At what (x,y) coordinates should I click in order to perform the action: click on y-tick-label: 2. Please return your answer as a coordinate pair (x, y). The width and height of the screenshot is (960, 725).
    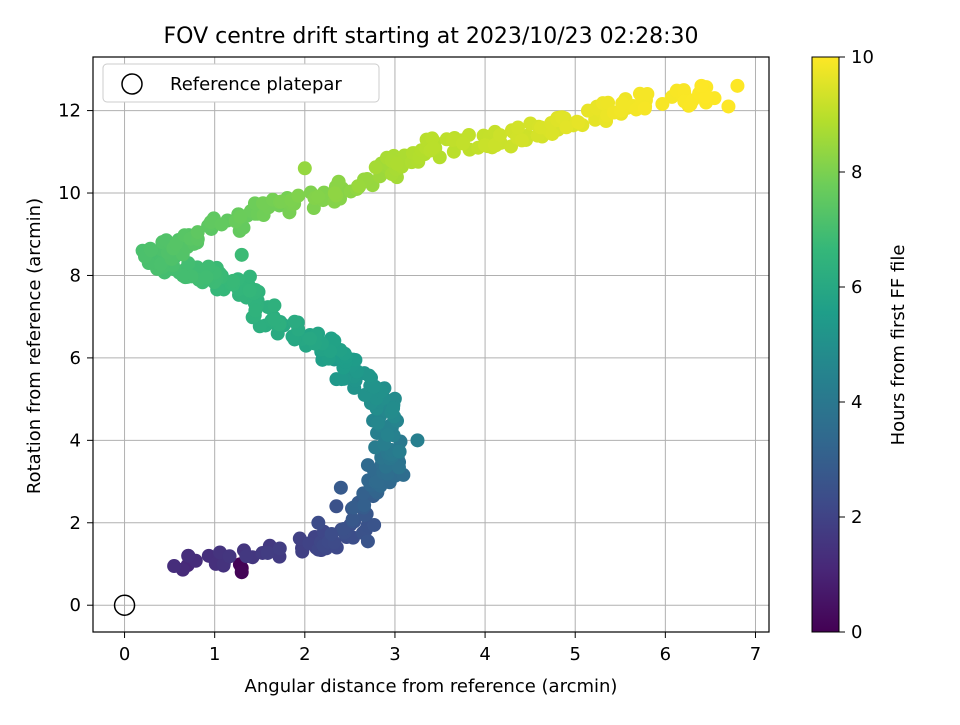
    Looking at the image, I should click on (75, 523).